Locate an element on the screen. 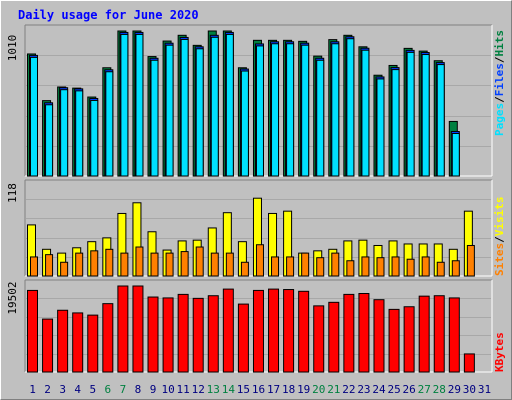  legend-visits: Visits is located at coordinates (499, 217).